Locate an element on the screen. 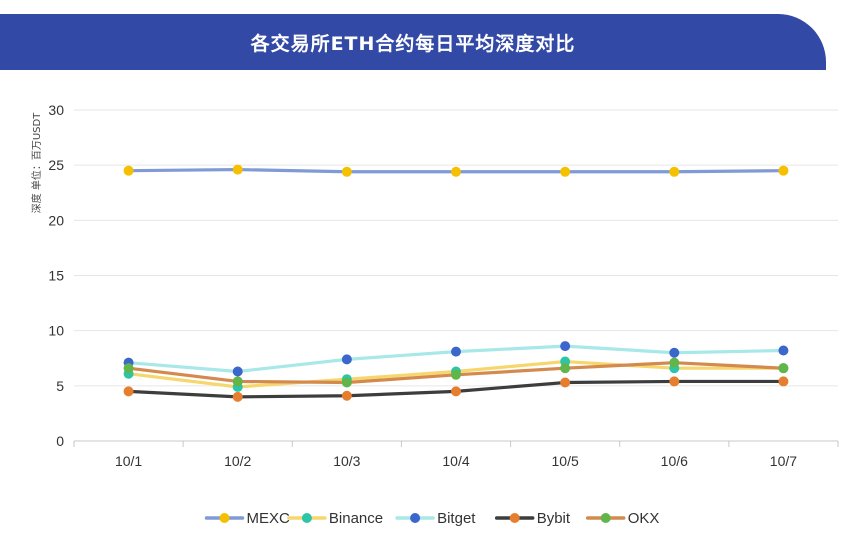  chart-title: 各交易所ETH合约每日平均深度对比 is located at coordinates (413, 43).